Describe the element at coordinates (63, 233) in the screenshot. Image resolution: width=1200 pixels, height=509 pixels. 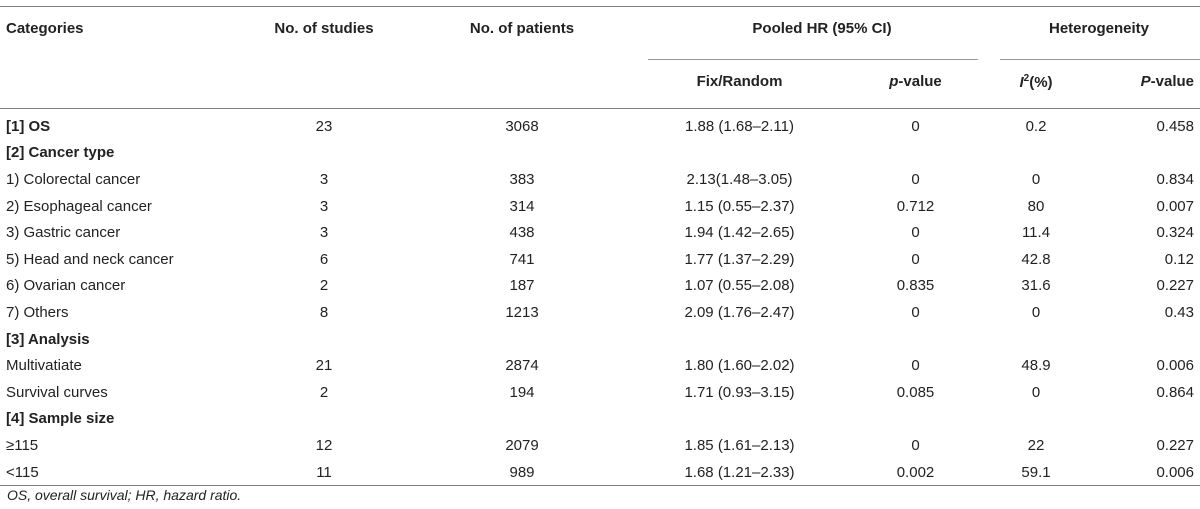
I see `cell-category: 3) Gastric cancer` at that location.